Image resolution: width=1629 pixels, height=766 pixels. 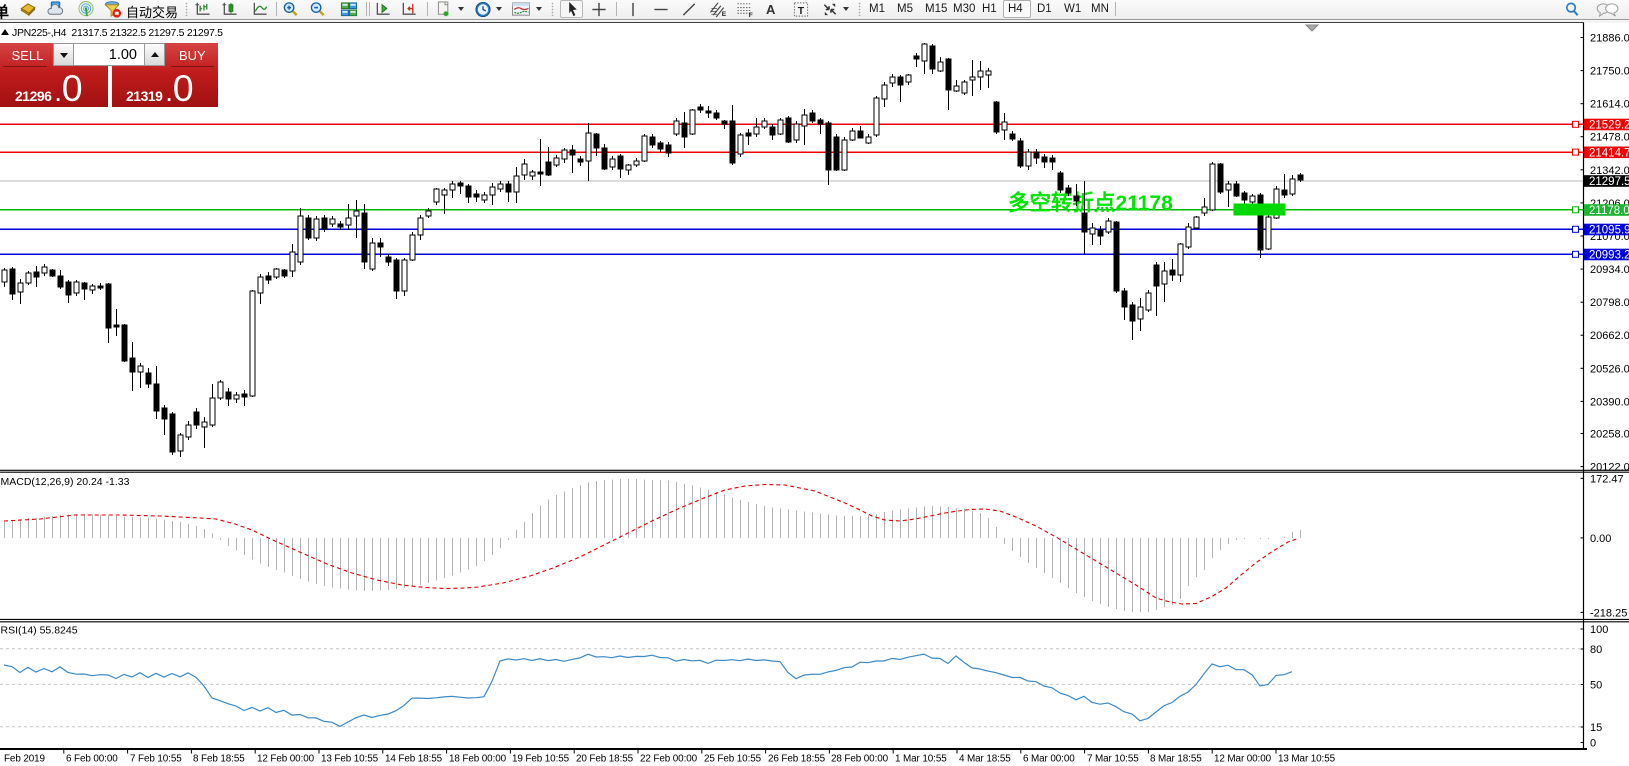 I want to click on svg-text: E, so click(x=724, y=14).